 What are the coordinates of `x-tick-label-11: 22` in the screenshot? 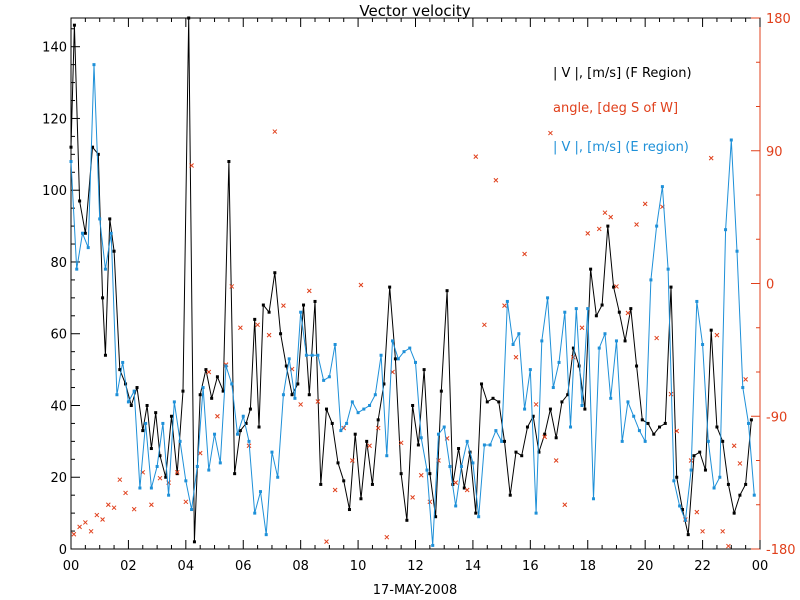 It's located at (702, 566).